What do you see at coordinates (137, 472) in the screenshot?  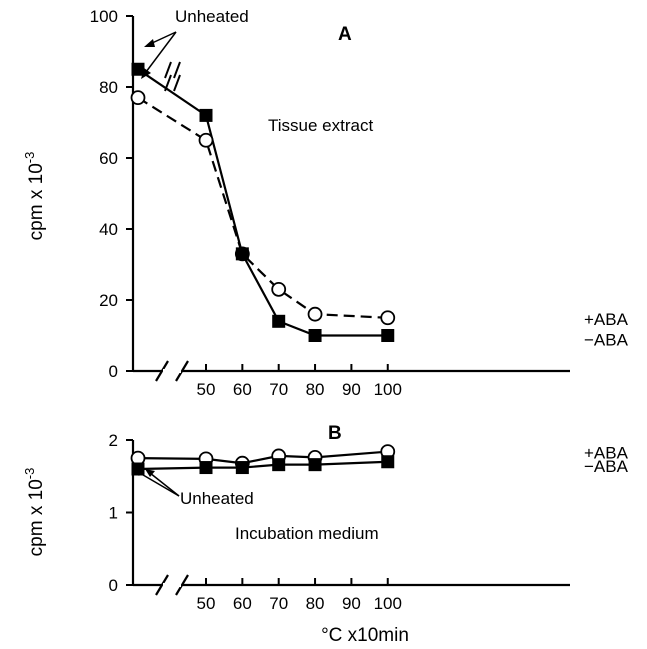 I see `panel-b-arrowhead-square` at bounding box center [137, 472].